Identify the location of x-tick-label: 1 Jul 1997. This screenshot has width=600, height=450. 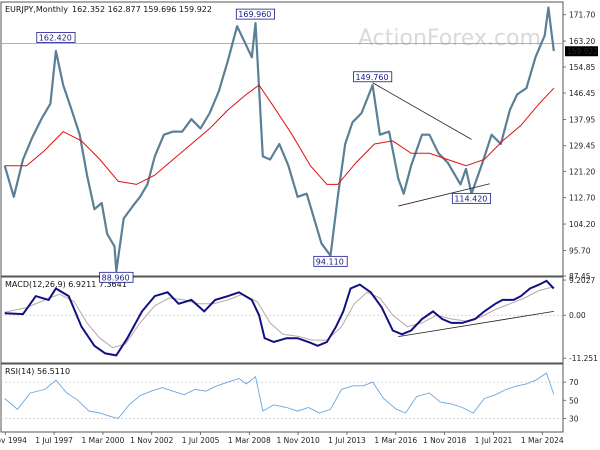
(54, 440).